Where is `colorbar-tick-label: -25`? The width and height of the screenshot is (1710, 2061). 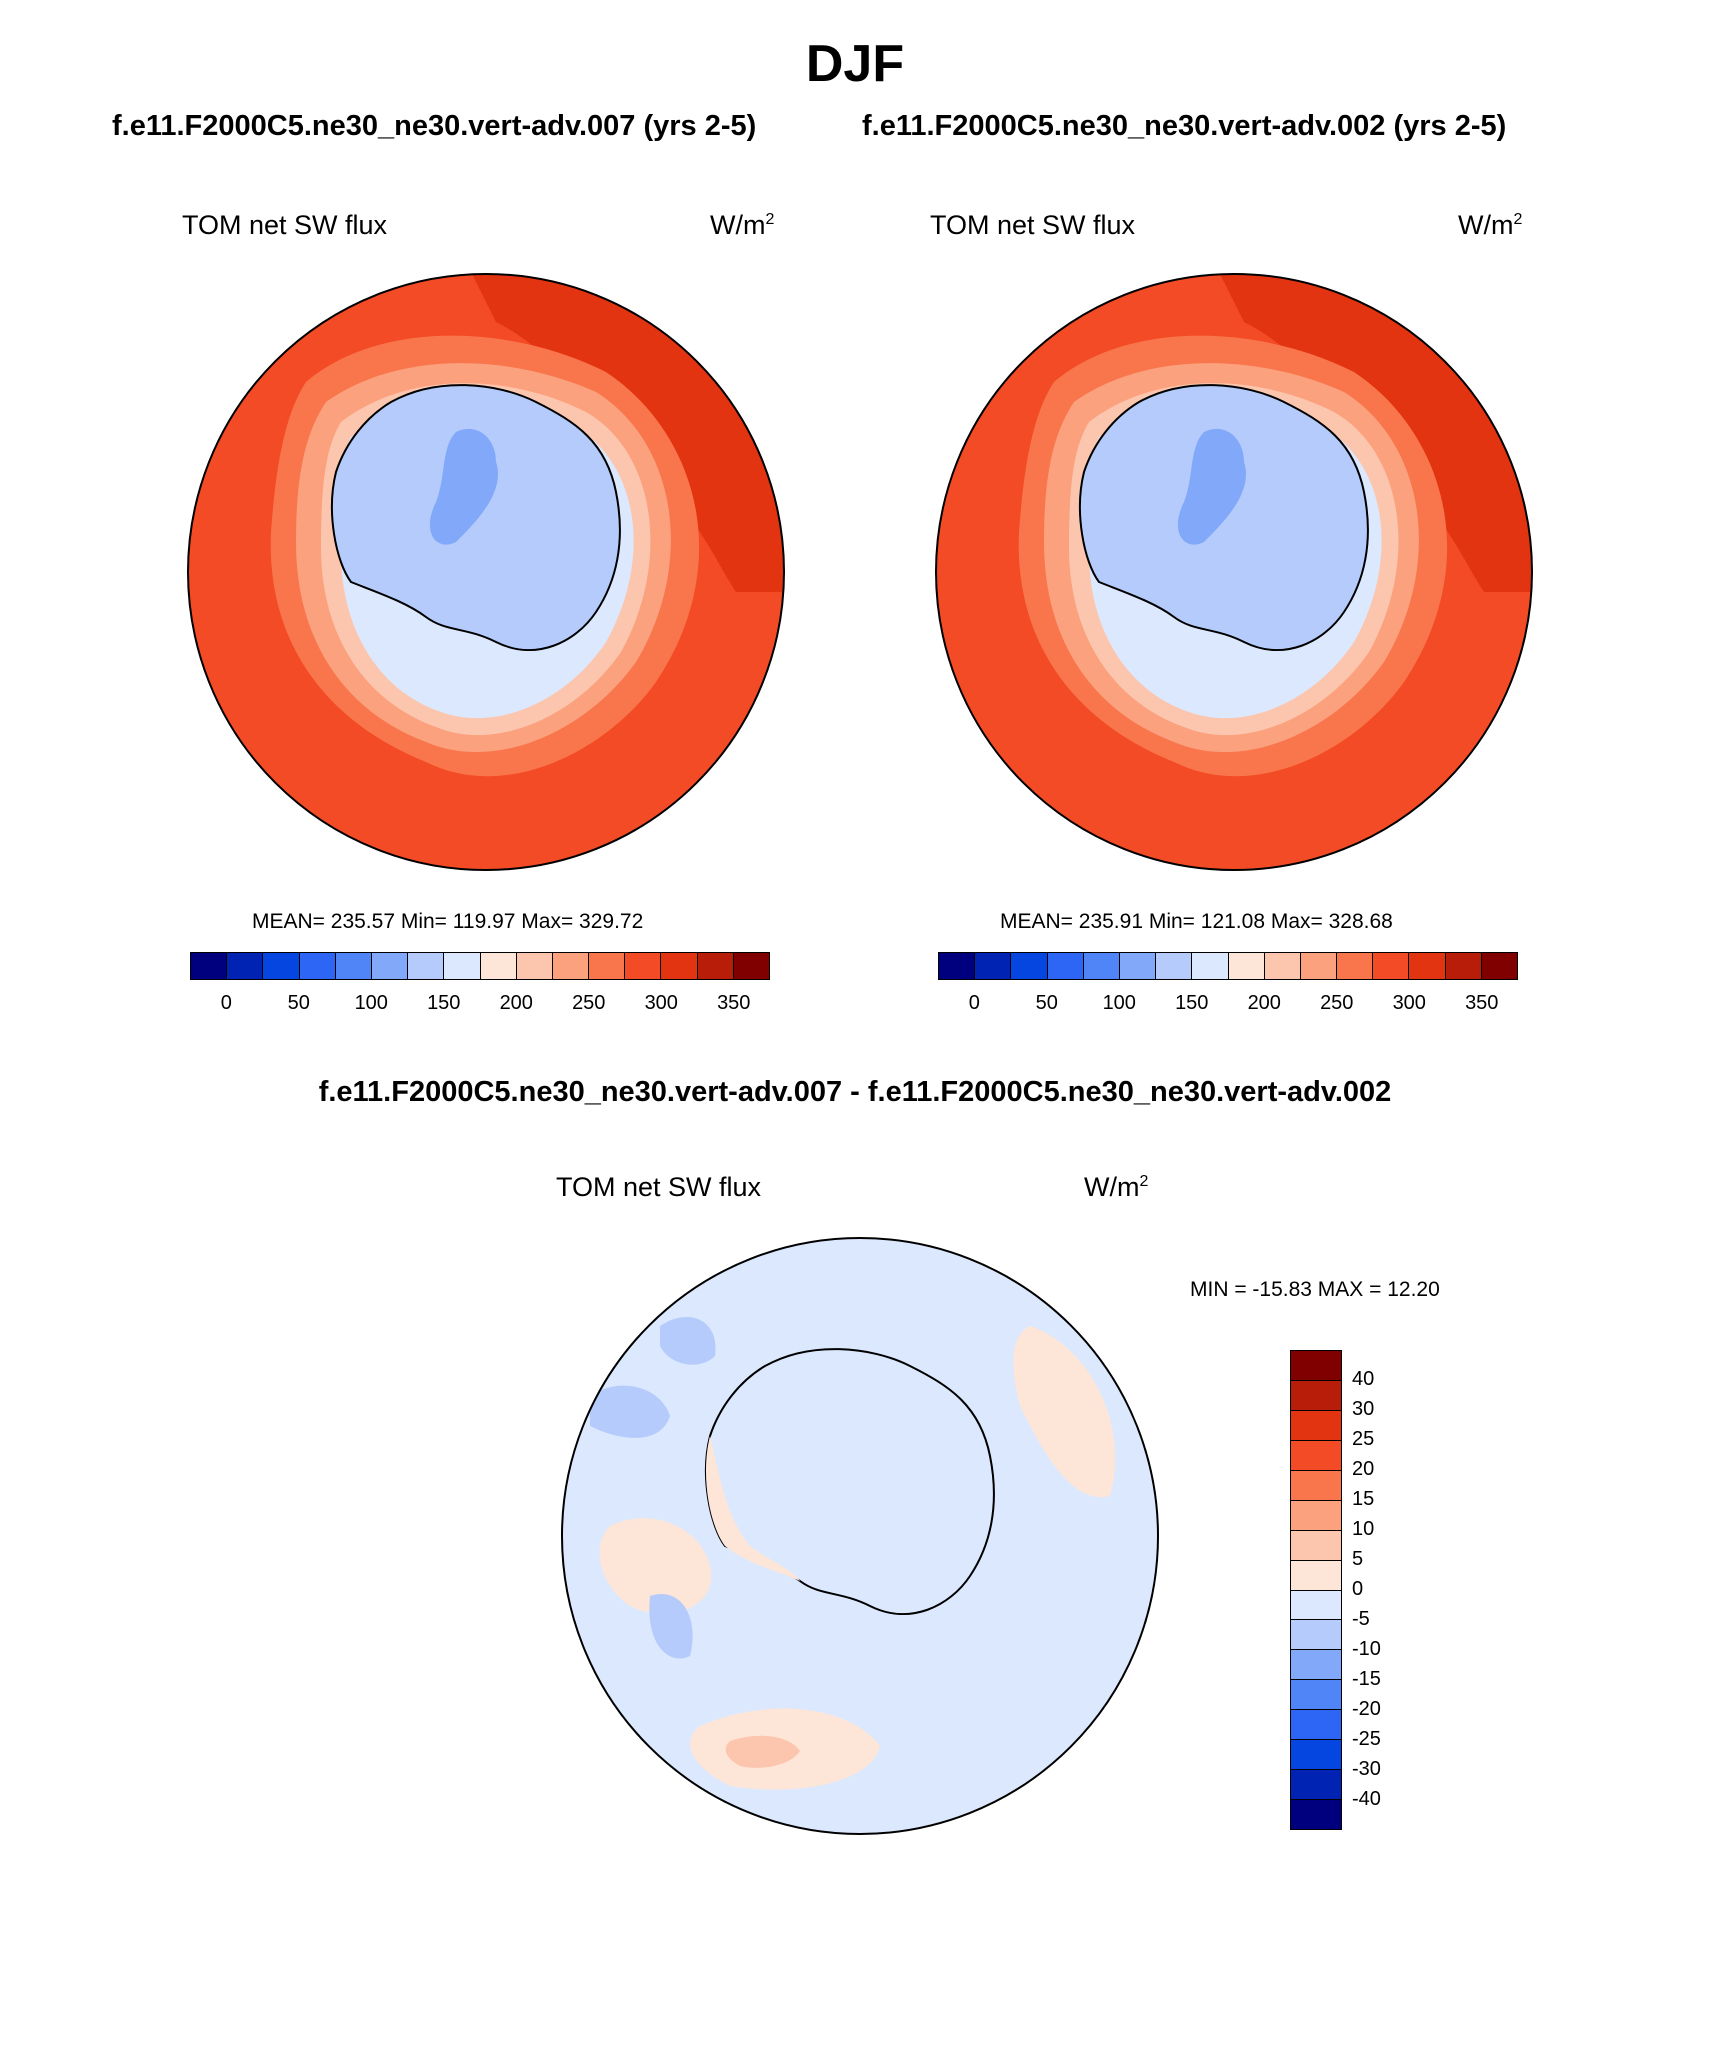 colorbar-tick-label: -25 is located at coordinates (1366, 1739).